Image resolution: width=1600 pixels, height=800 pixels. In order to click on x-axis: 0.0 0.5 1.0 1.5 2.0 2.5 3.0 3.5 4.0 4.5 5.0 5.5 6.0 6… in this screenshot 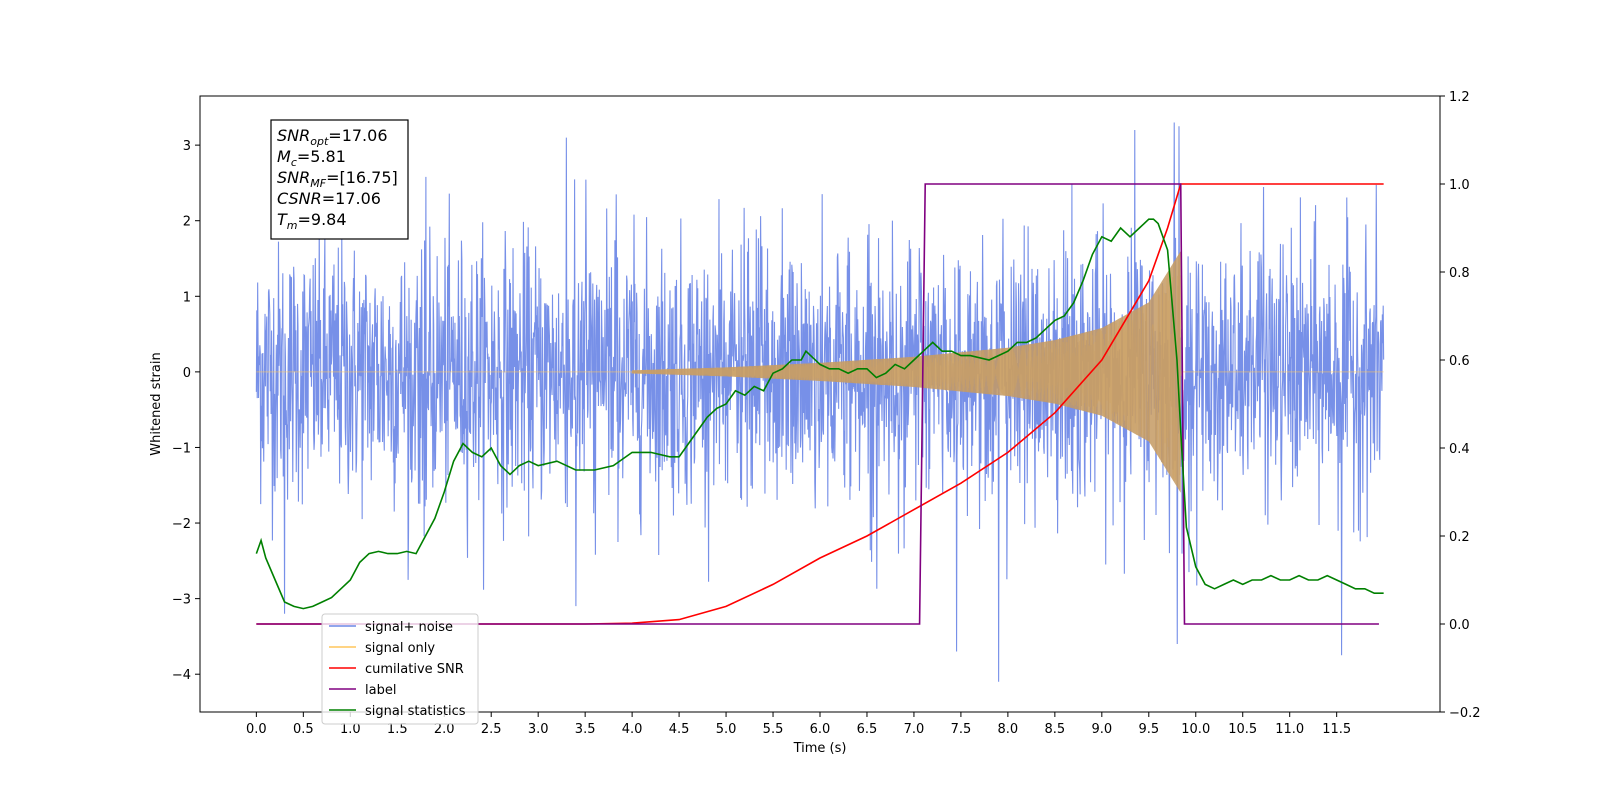, I will do `click(798, 724)`.